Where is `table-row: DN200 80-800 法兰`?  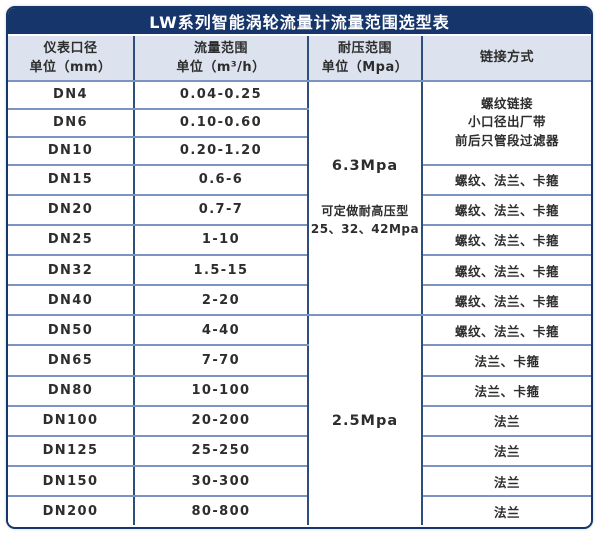 table-row: DN200 80-800 法兰 is located at coordinates (299, 510).